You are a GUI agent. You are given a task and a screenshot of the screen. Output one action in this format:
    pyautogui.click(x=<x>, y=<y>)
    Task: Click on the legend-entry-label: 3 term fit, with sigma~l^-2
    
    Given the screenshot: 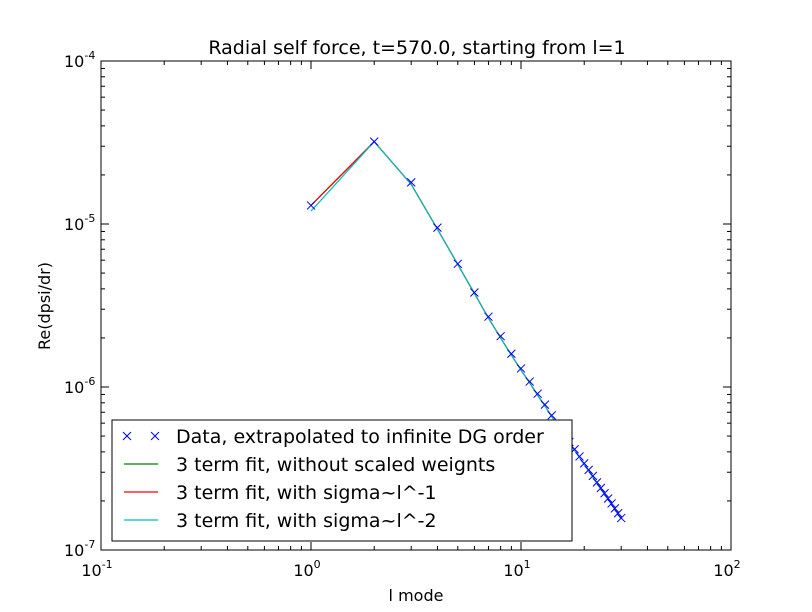 What is the action you would take?
    pyautogui.click(x=306, y=521)
    